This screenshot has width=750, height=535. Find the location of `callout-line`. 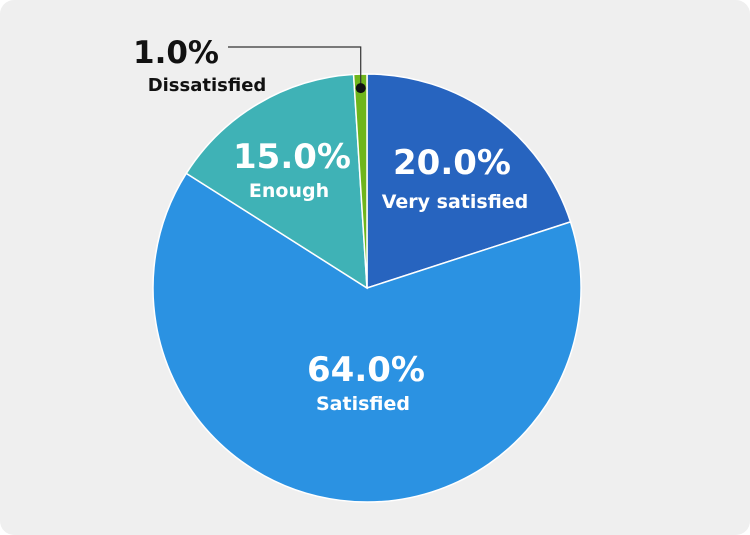

callout-line is located at coordinates (295, 67).